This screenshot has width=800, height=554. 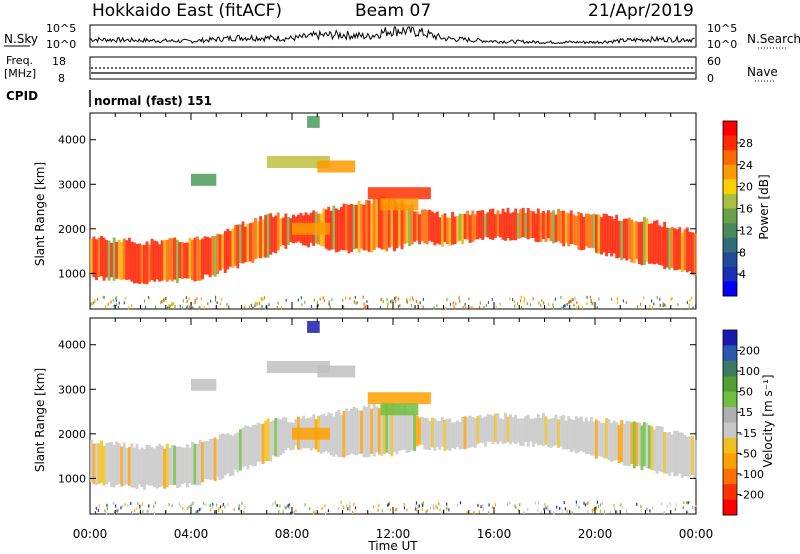 I want to click on x-tick-label: 08:00, so click(x=292, y=534).